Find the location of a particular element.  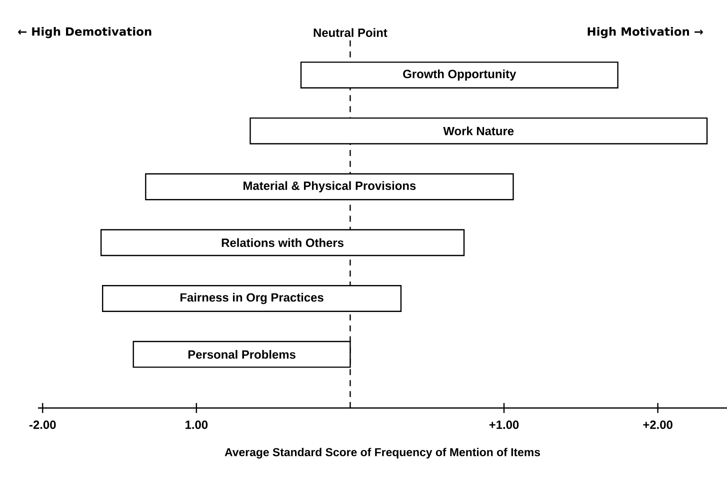

x-axis-title: Average Standard Score of Frequency of Mention of Items is located at coordinates (382, 453).